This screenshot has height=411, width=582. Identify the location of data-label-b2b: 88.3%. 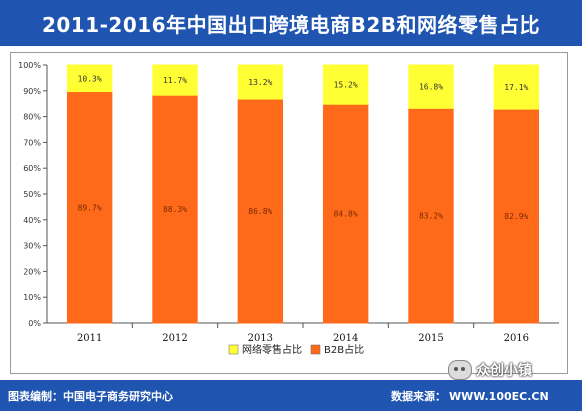
(175, 209).